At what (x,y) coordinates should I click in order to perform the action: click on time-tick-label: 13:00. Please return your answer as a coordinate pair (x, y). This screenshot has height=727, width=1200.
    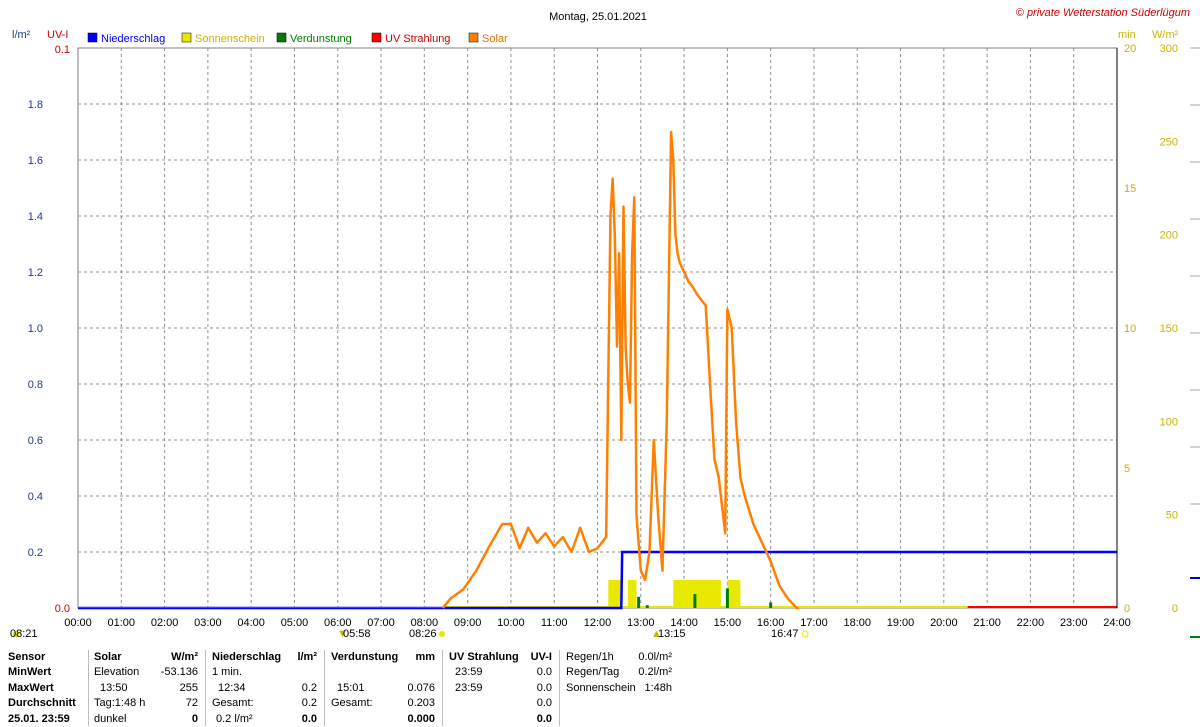
    Looking at the image, I should click on (641, 623).